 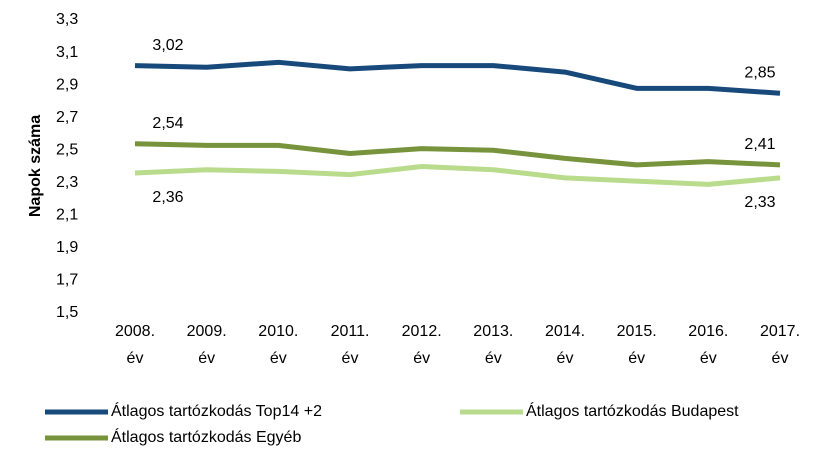 What do you see at coordinates (708, 345) in the screenshot?
I see `x-tick-label: 2016. év` at bounding box center [708, 345].